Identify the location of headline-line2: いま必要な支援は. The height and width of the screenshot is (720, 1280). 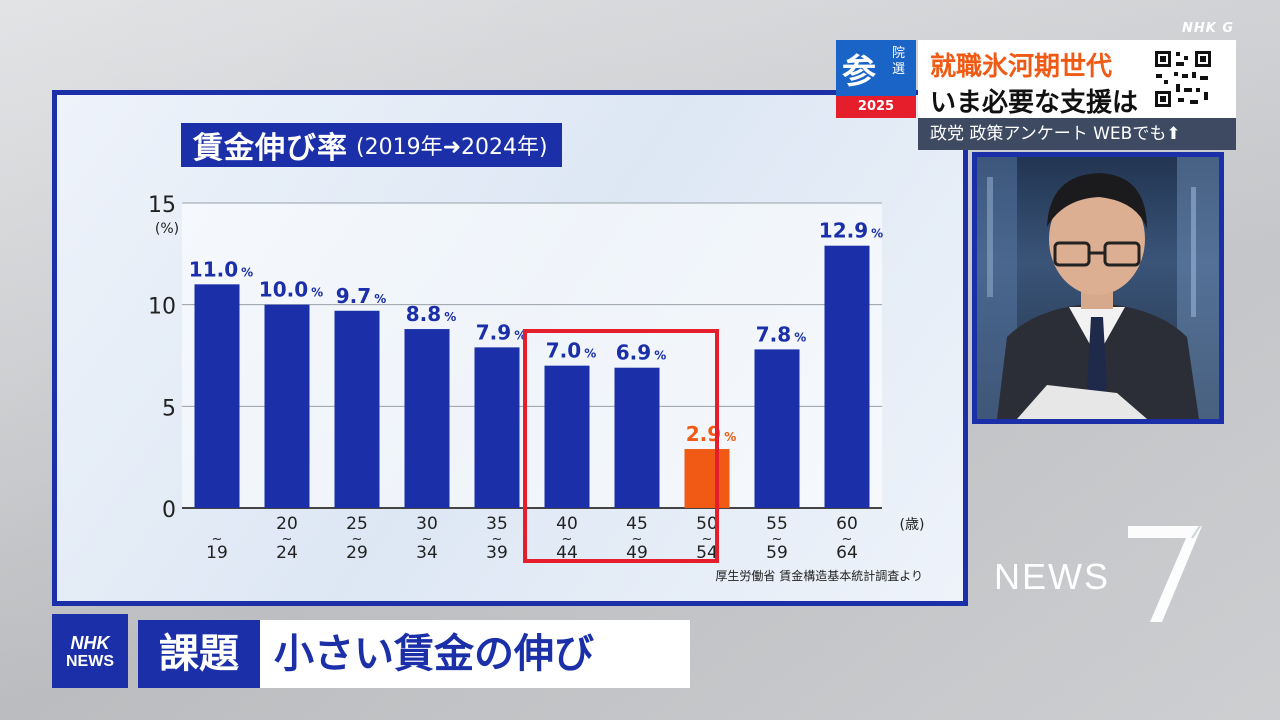
(1034, 103).